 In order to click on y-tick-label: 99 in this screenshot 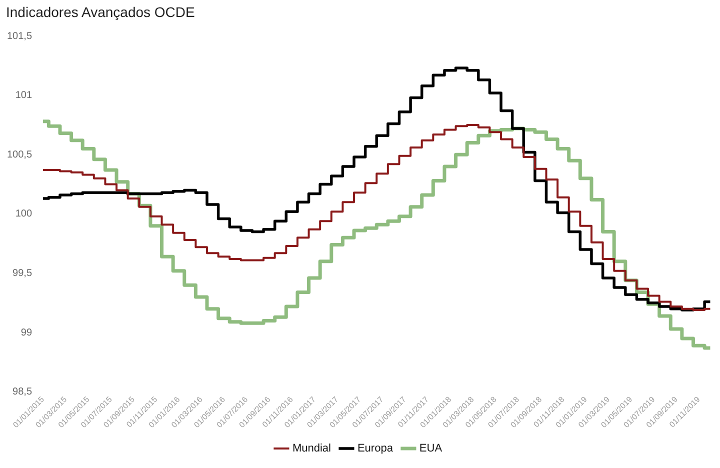, I will do `click(26, 332)`.